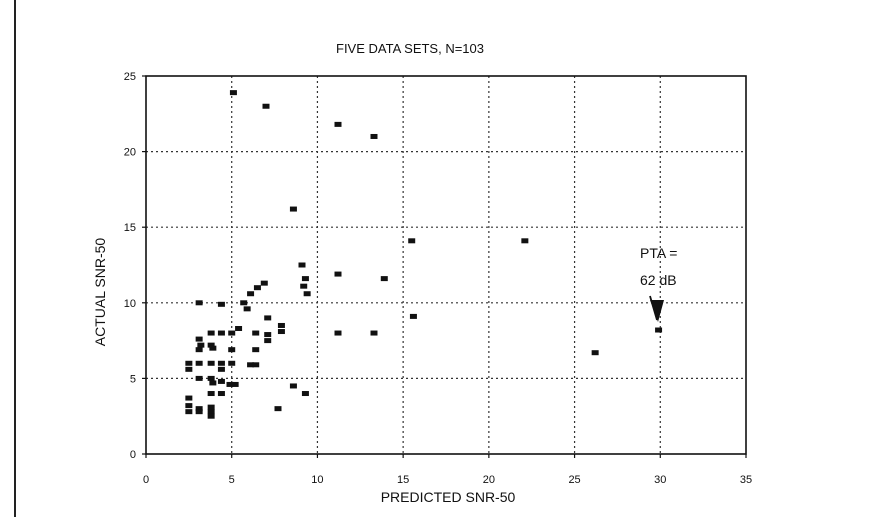 The image size is (889, 517). What do you see at coordinates (130, 153) in the screenshot?
I see `y-tick-label: 20` at bounding box center [130, 153].